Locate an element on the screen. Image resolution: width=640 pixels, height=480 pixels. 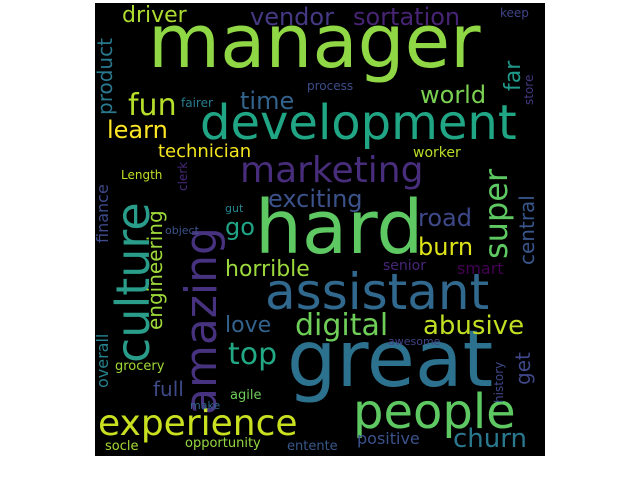
word-clerk: clerk is located at coordinates (183, 176).